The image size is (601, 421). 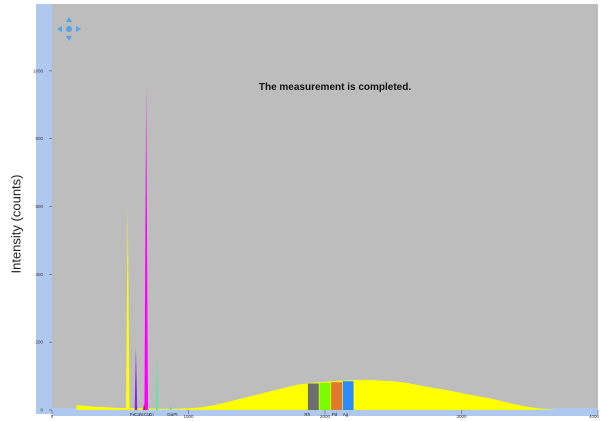 I want to click on pan-right-icon, so click(x=78, y=29).